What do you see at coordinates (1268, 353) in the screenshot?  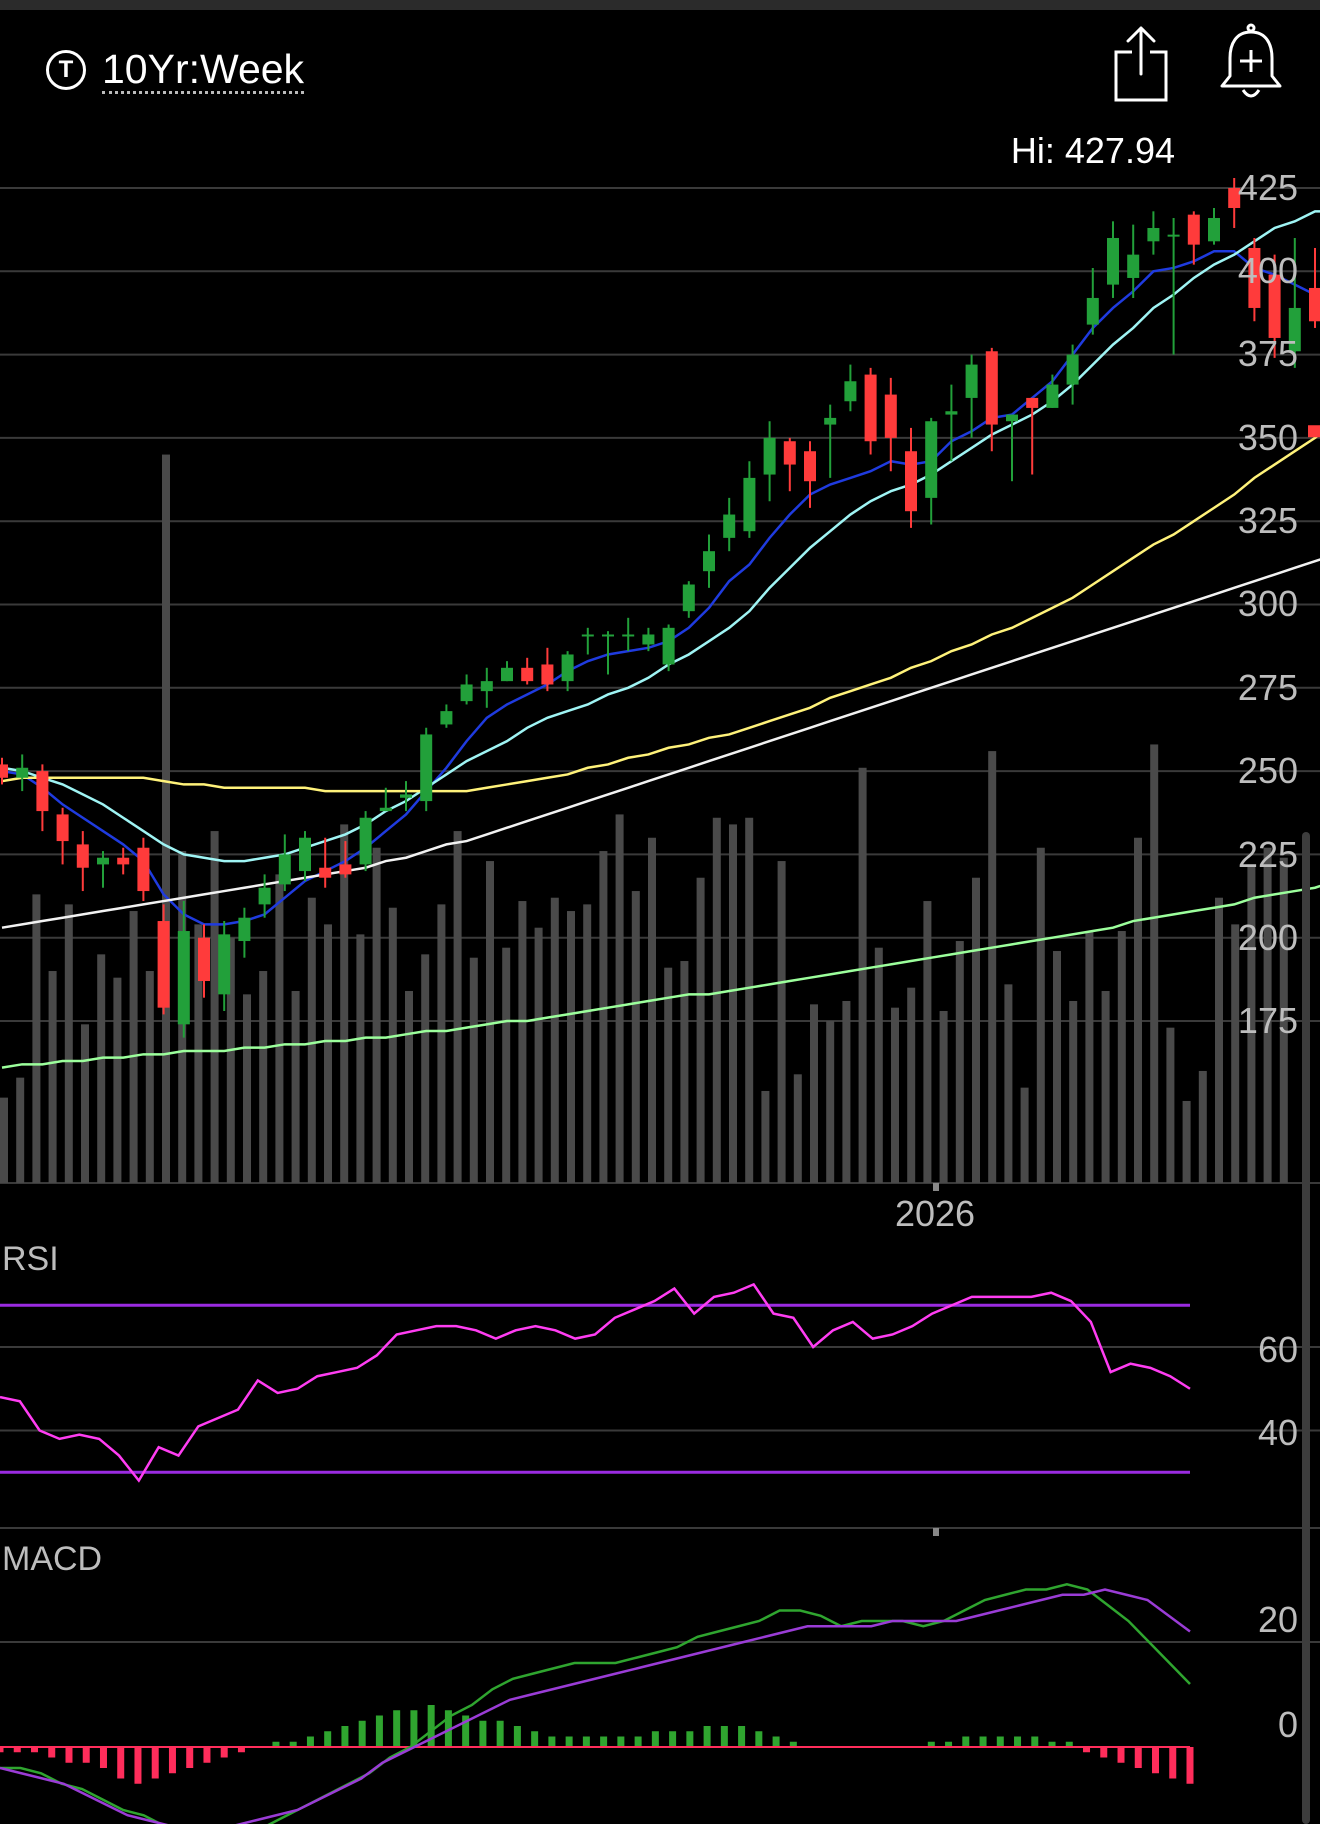 I see `price-tick: 375` at bounding box center [1268, 353].